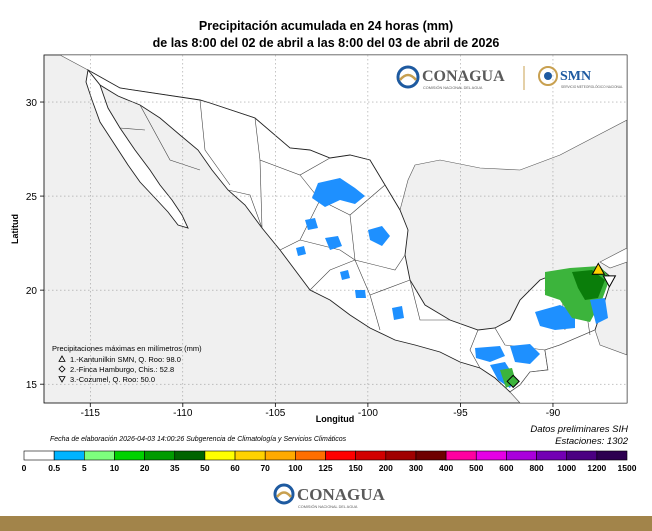 This screenshot has height=531, width=652. Describe the element at coordinates (553, 413) in the screenshot. I see `x-tick-label: -90` at that location.